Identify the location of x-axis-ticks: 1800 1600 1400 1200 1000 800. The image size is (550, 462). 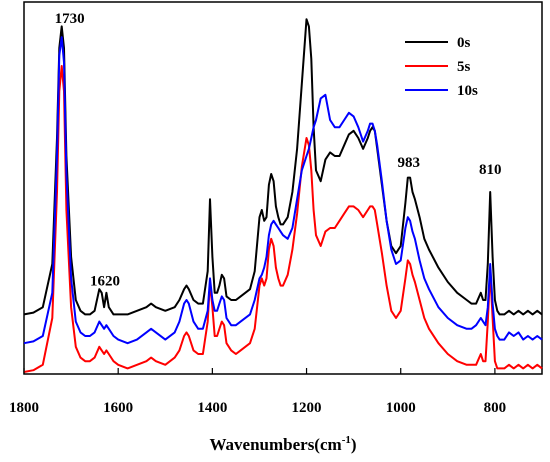
(257, 392).